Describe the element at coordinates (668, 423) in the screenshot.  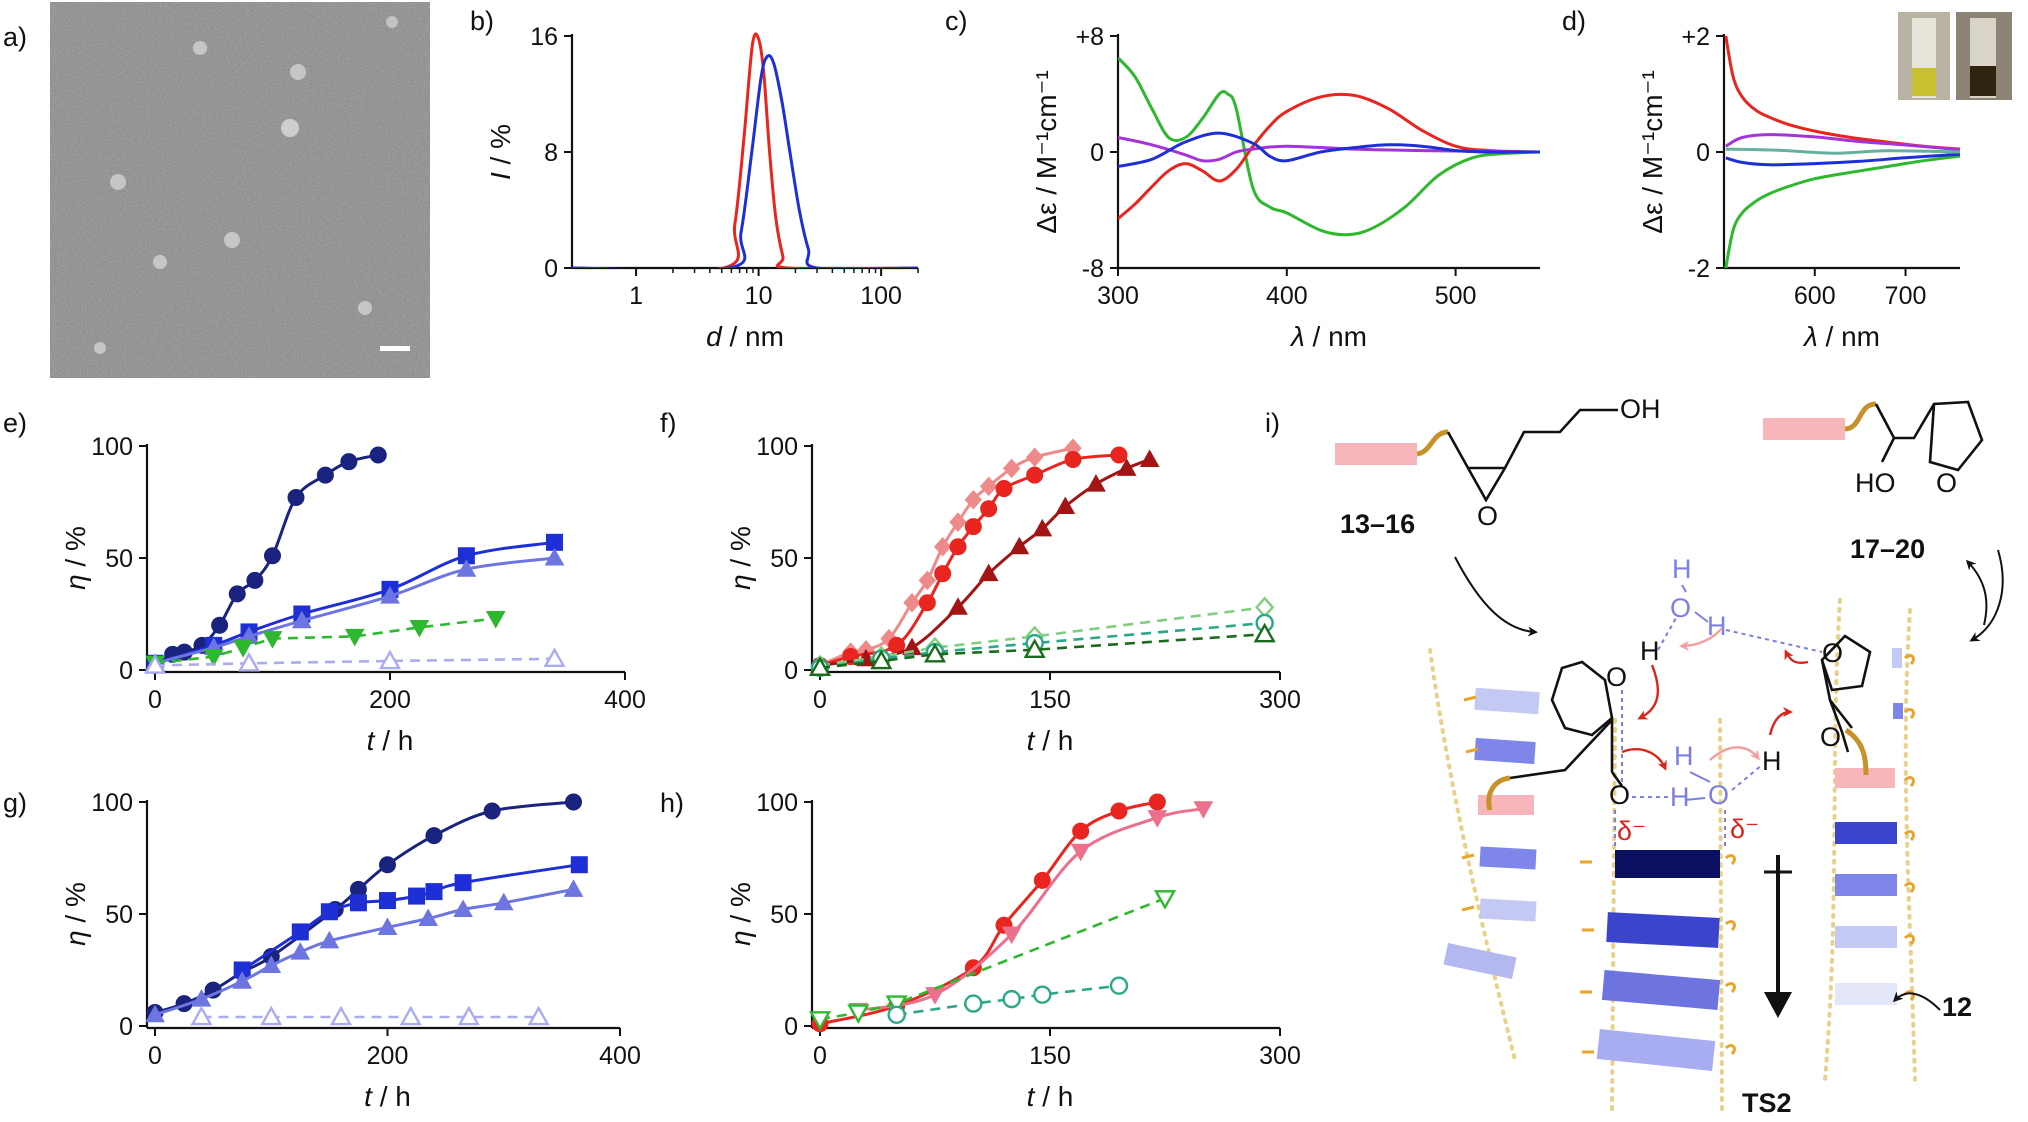
I see `panel-label-f: f)` at that location.